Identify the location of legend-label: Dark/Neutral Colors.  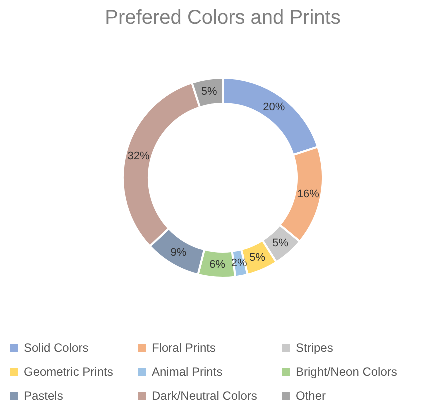
(205, 396).